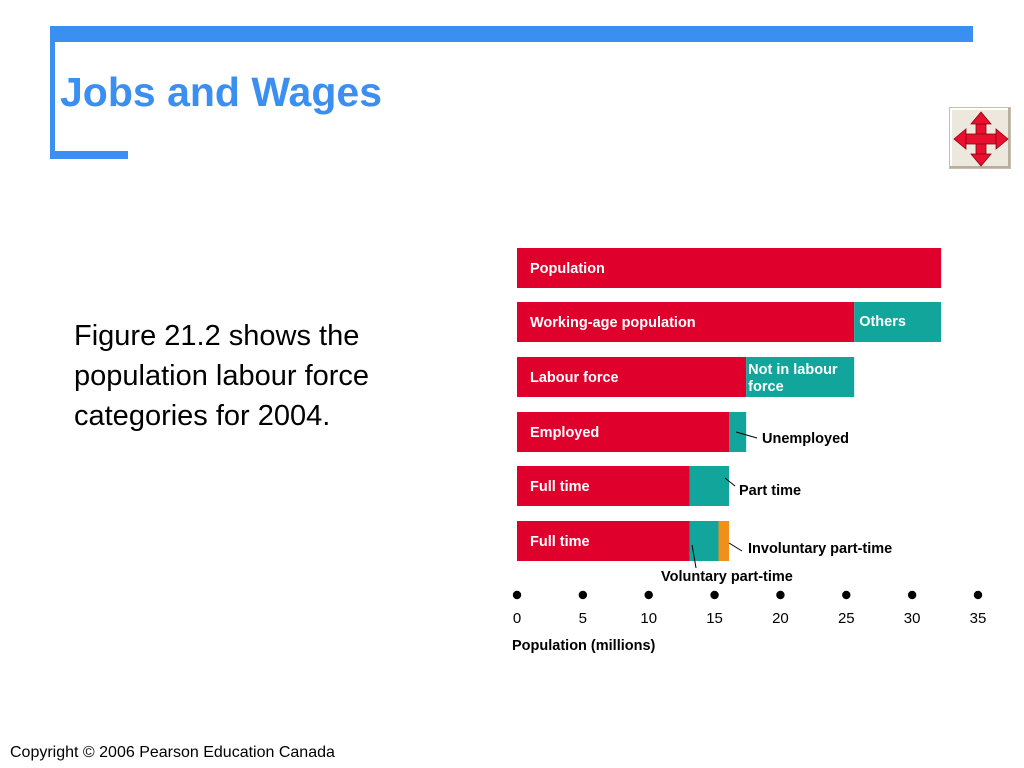  I want to click on bar-label: Population, so click(567, 269).